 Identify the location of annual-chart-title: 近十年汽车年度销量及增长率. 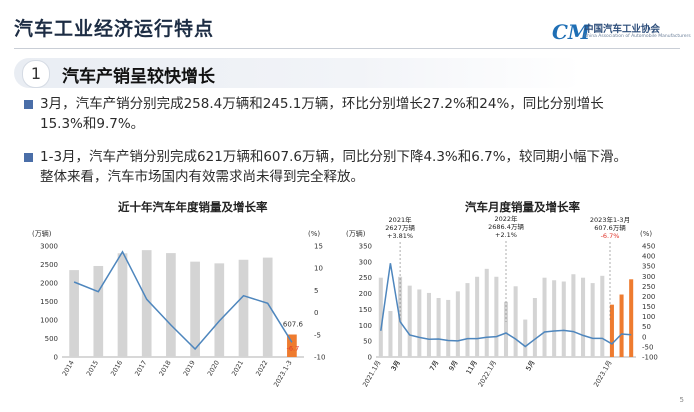
(193, 207).